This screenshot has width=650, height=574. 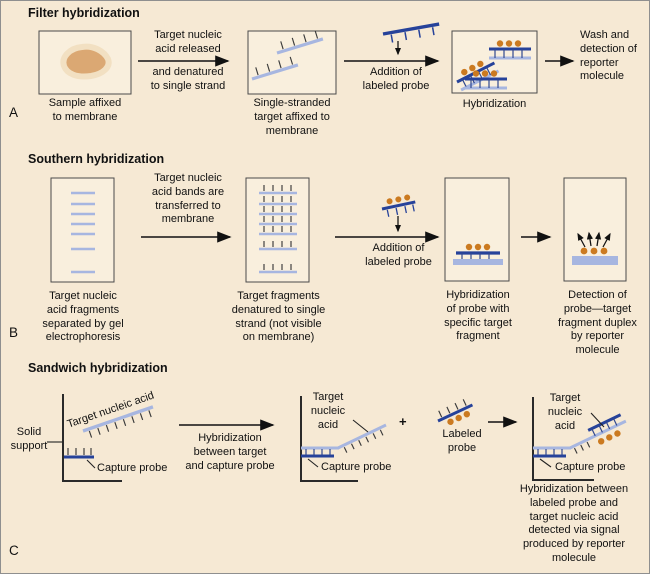 I want to click on gel-box, so click(x=82, y=230).